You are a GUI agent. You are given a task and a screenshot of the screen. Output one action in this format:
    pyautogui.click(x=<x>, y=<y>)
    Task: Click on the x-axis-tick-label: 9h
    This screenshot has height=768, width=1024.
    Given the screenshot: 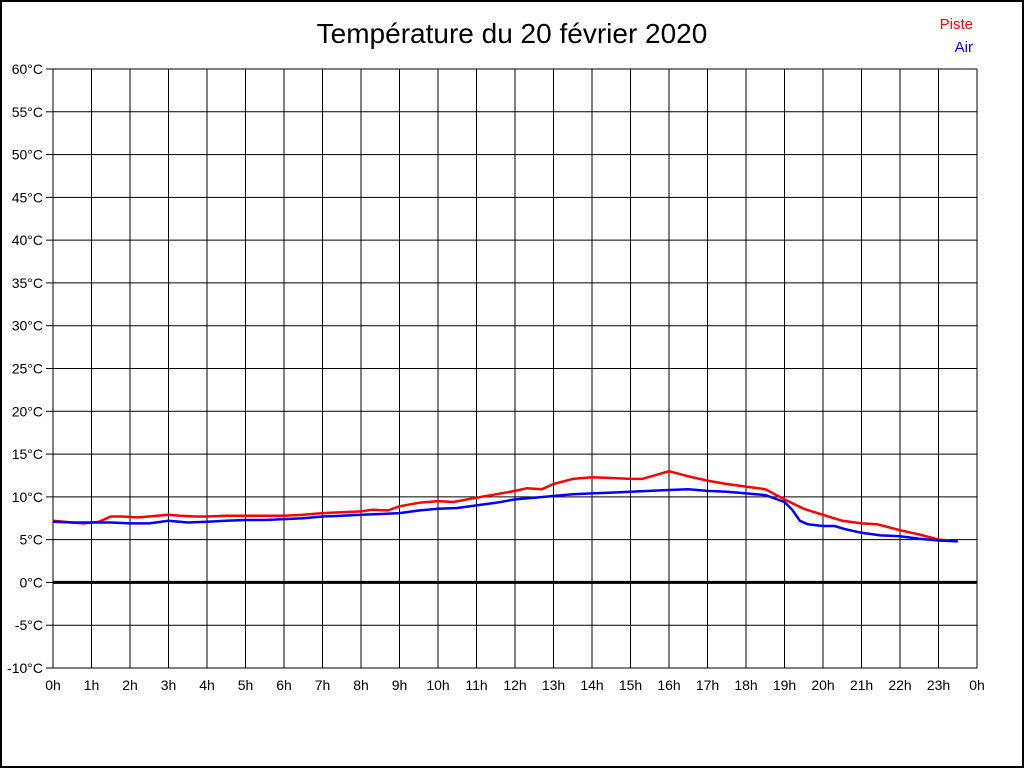 What is the action you would take?
    pyautogui.click(x=400, y=685)
    